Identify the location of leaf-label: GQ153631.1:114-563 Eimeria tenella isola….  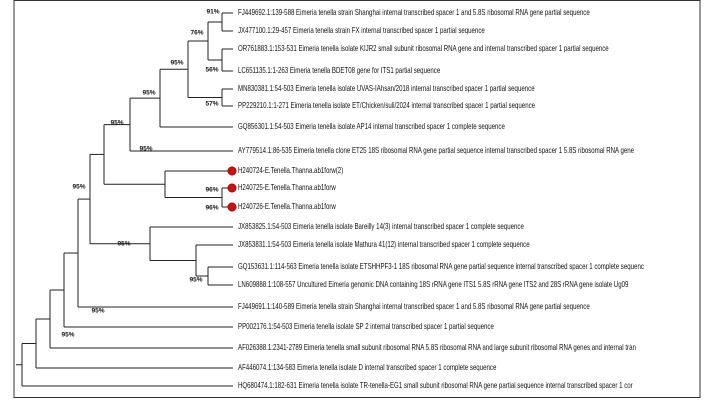
(441, 266).